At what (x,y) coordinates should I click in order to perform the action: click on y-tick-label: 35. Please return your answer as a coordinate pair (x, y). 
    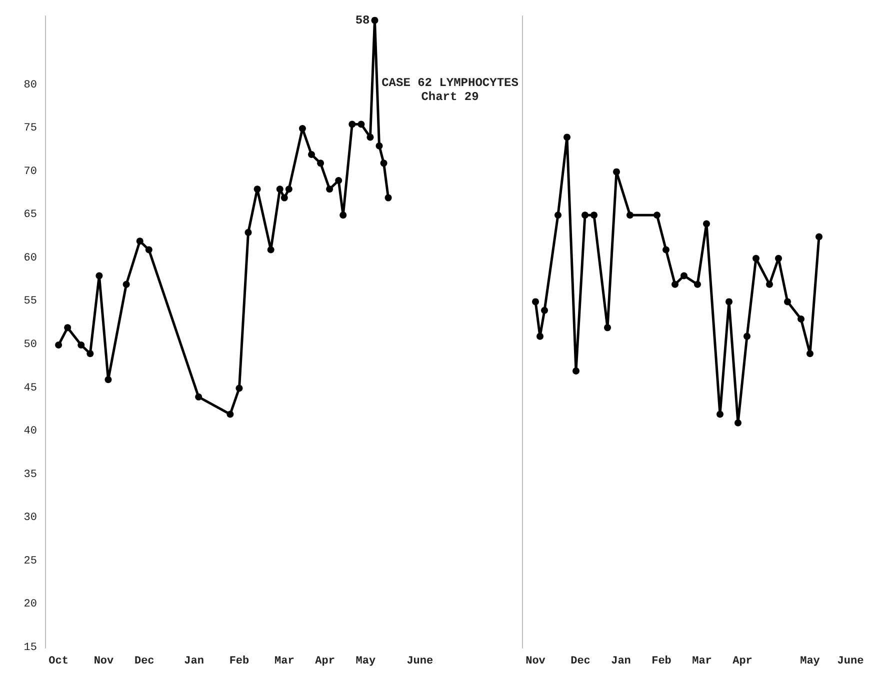
    Looking at the image, I should click on (30, 474).